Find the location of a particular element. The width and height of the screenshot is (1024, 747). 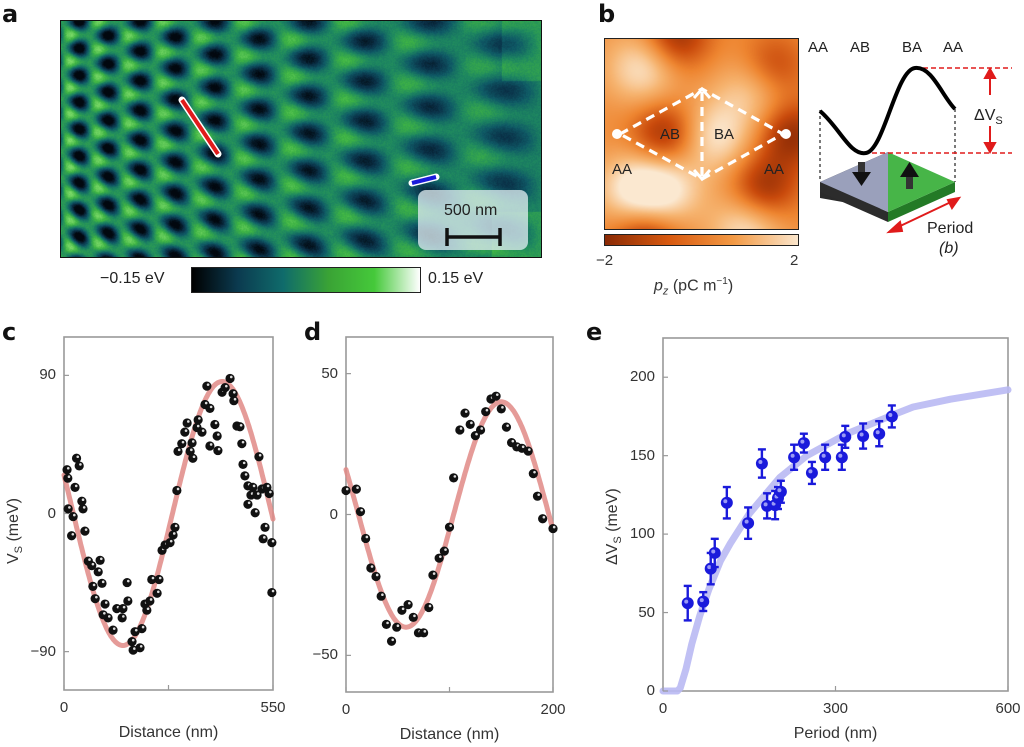

y-tick-label: 150 is located at coordinates (642, 455).